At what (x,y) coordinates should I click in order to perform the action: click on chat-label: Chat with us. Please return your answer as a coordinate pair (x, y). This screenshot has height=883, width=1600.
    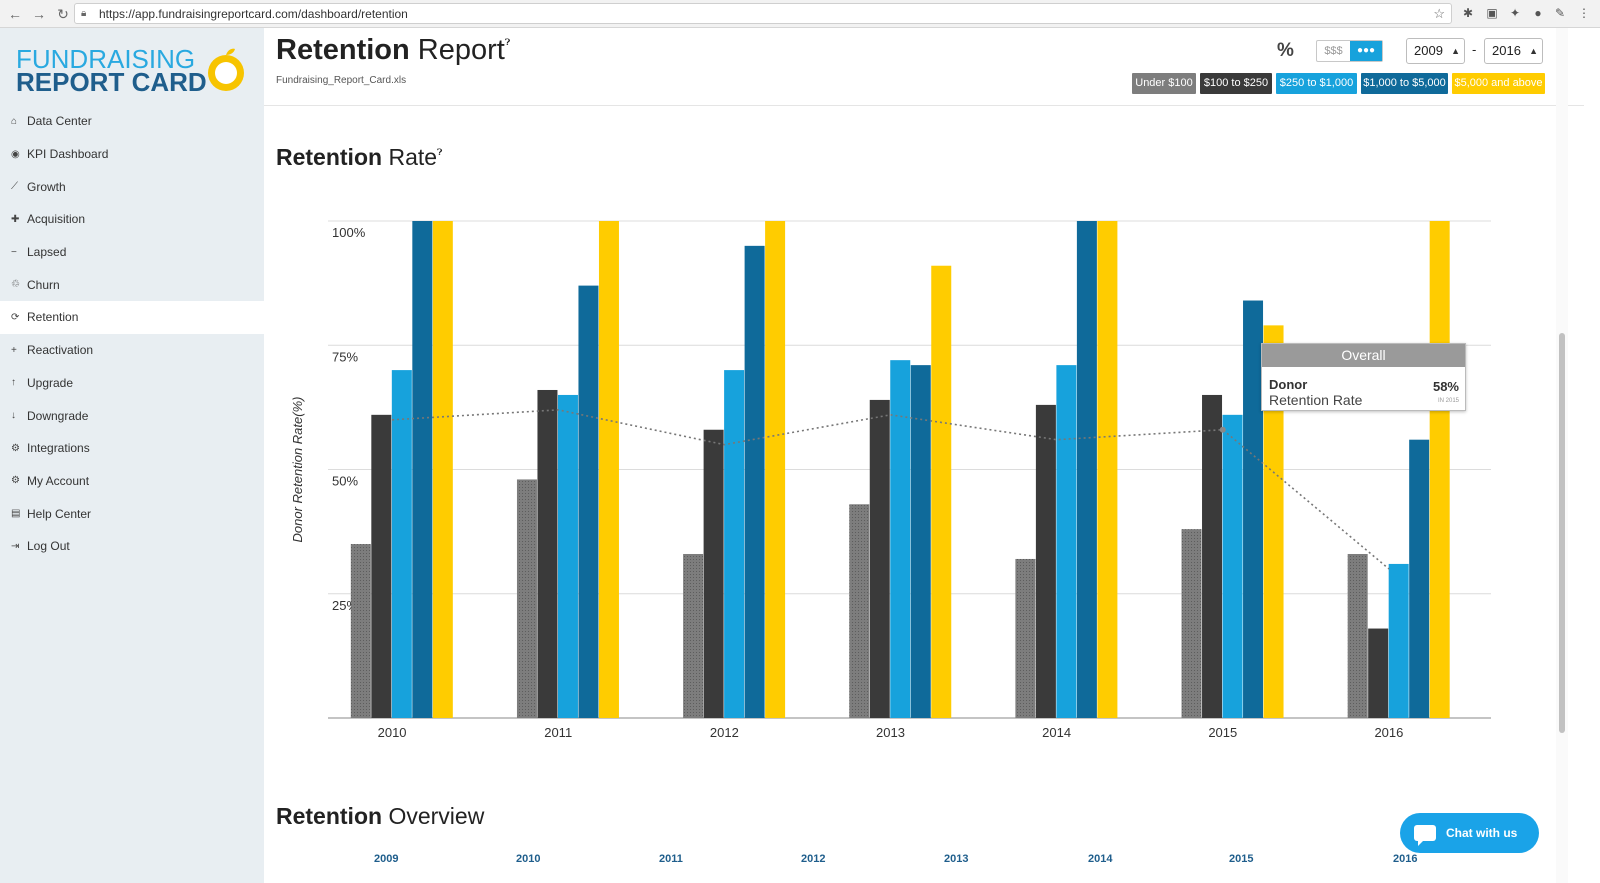
    Looking at the image, I should click on (1482, 833).